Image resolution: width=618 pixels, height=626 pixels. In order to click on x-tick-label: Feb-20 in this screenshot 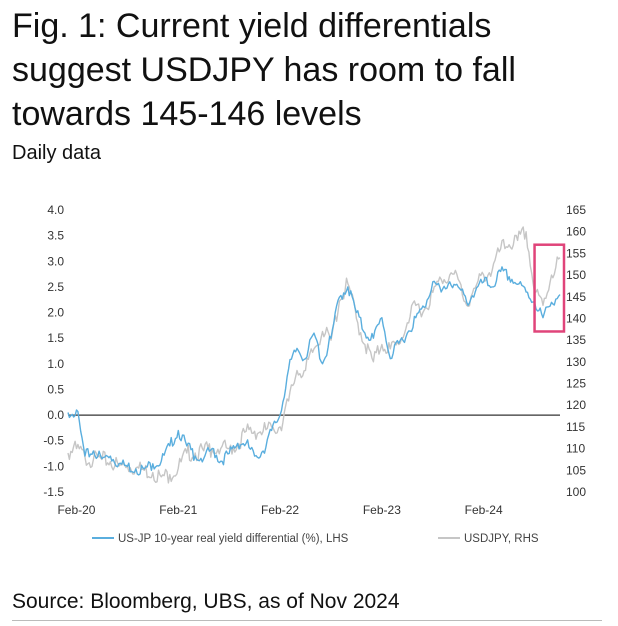, I will do `click(76, 510)`.